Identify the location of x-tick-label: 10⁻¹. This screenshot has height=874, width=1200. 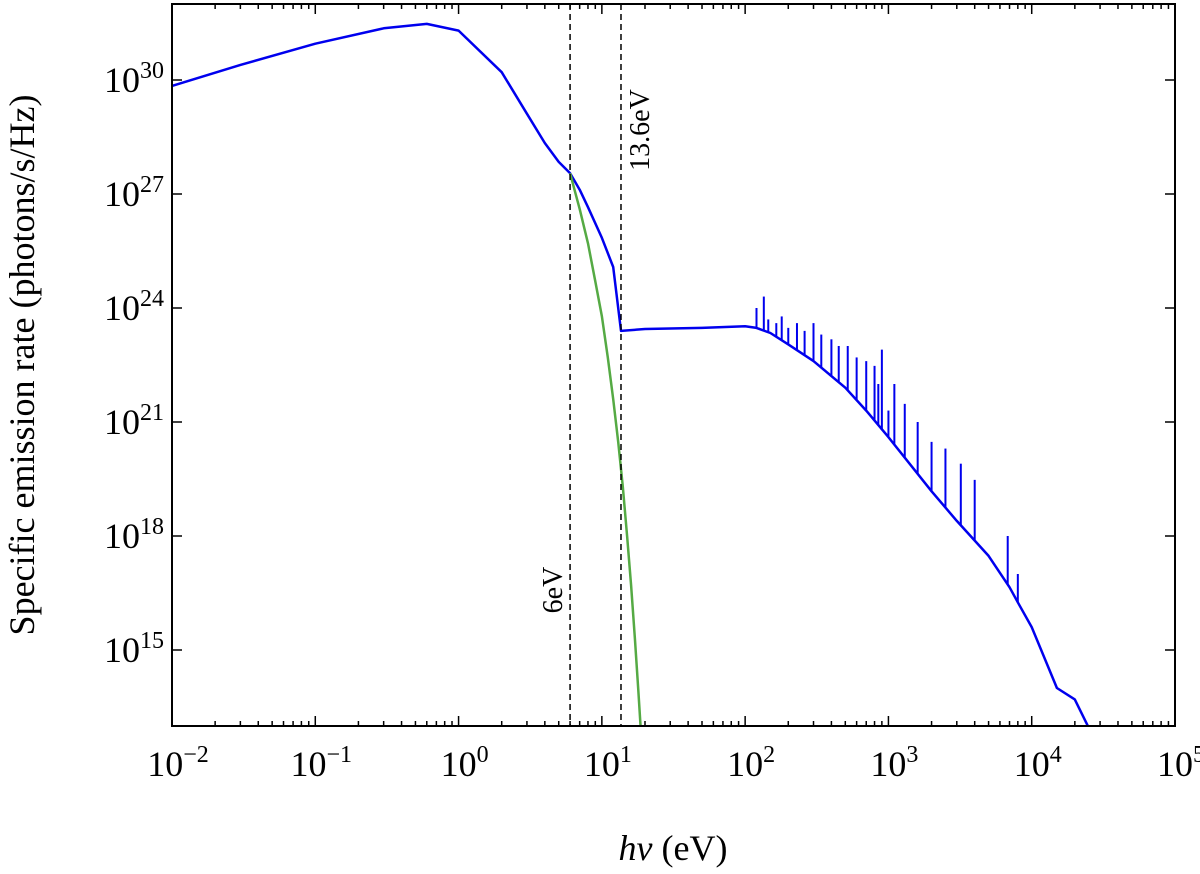
(322, 763).